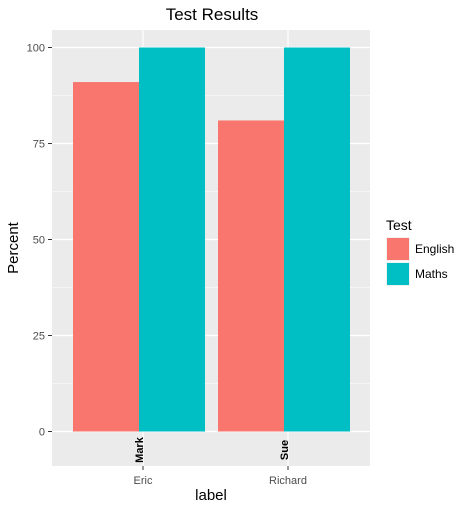 This screenshot has height=511, width=474. I want to click on chart-title: Test Results, so click(212, 14).